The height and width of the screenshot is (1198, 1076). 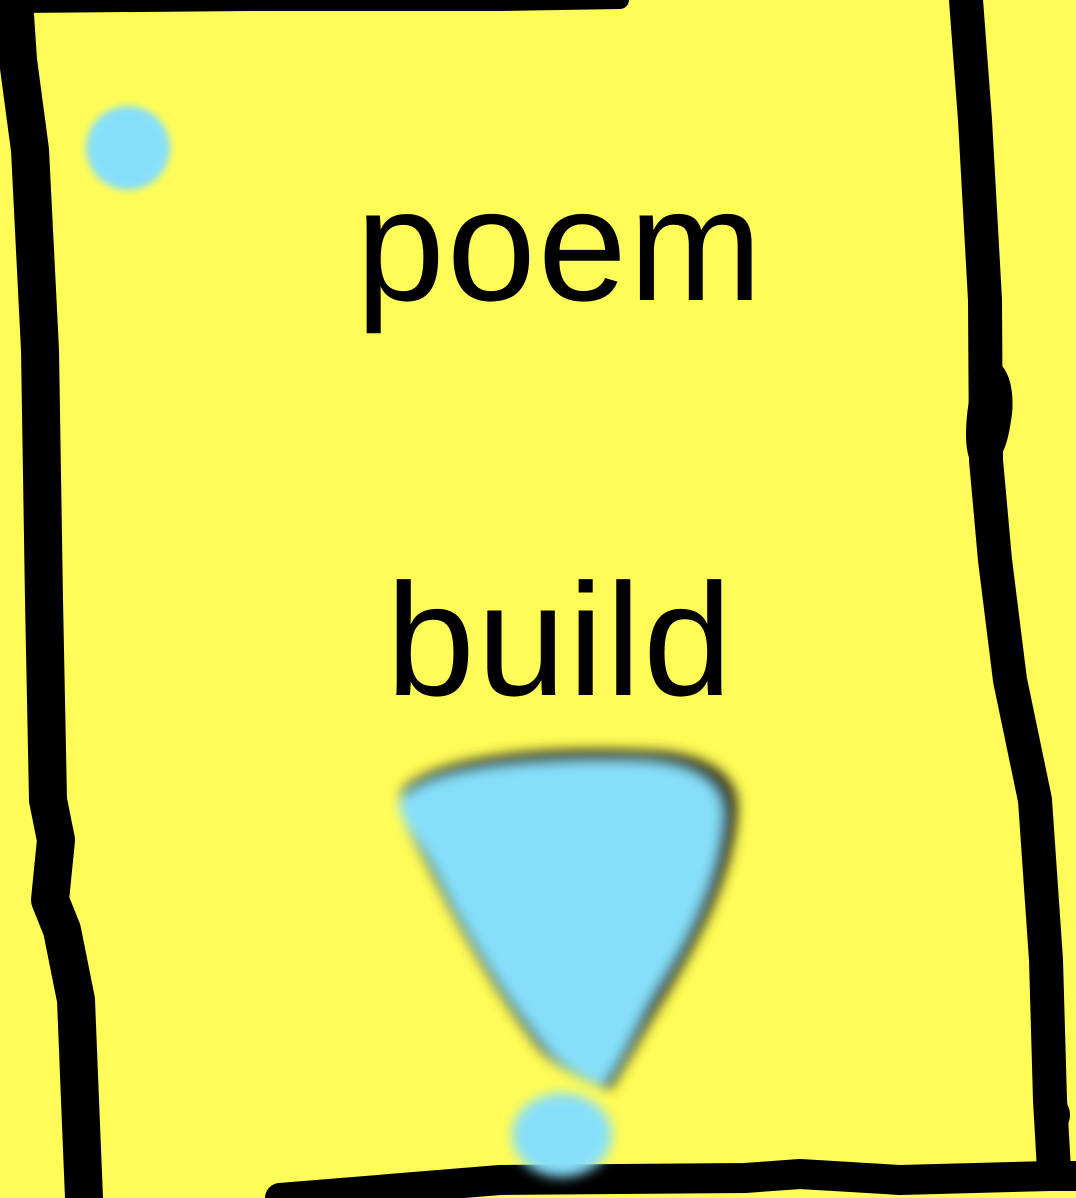 What do you see at coordinates (560, 244) in the screenshot?
I see `word-poem: poem` at bounding box center [560, 244].